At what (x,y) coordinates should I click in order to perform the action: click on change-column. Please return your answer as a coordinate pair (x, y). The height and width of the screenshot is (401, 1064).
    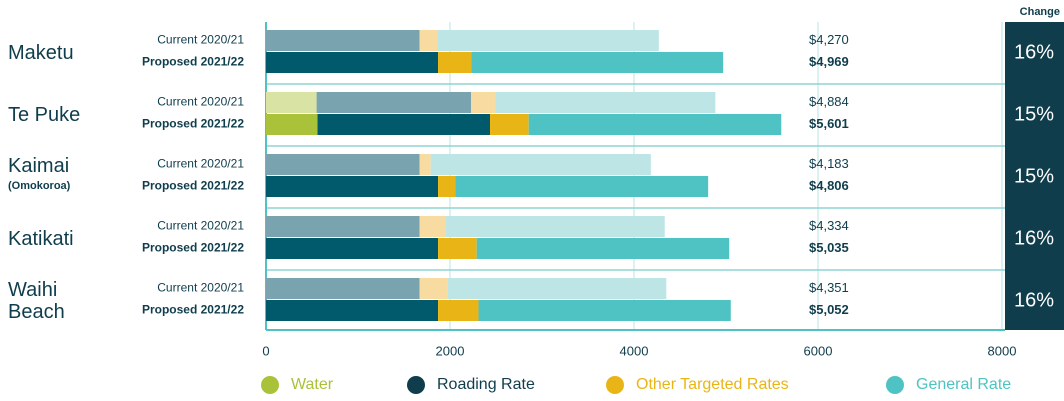
    Looking at the image, I should click on (1034, 176).